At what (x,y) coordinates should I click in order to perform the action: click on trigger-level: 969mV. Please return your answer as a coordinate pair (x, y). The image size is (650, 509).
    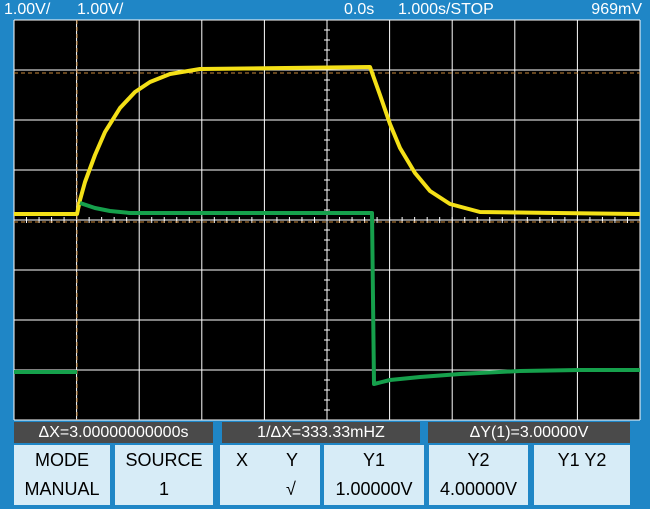
    Looking at the image, I should click on (616, 9).